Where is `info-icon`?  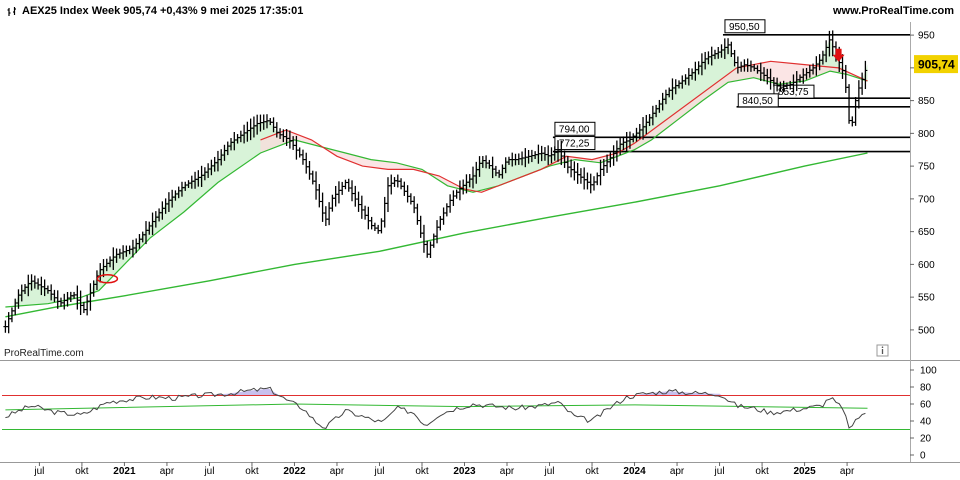 info-icon is located at coordinates (882, 350).